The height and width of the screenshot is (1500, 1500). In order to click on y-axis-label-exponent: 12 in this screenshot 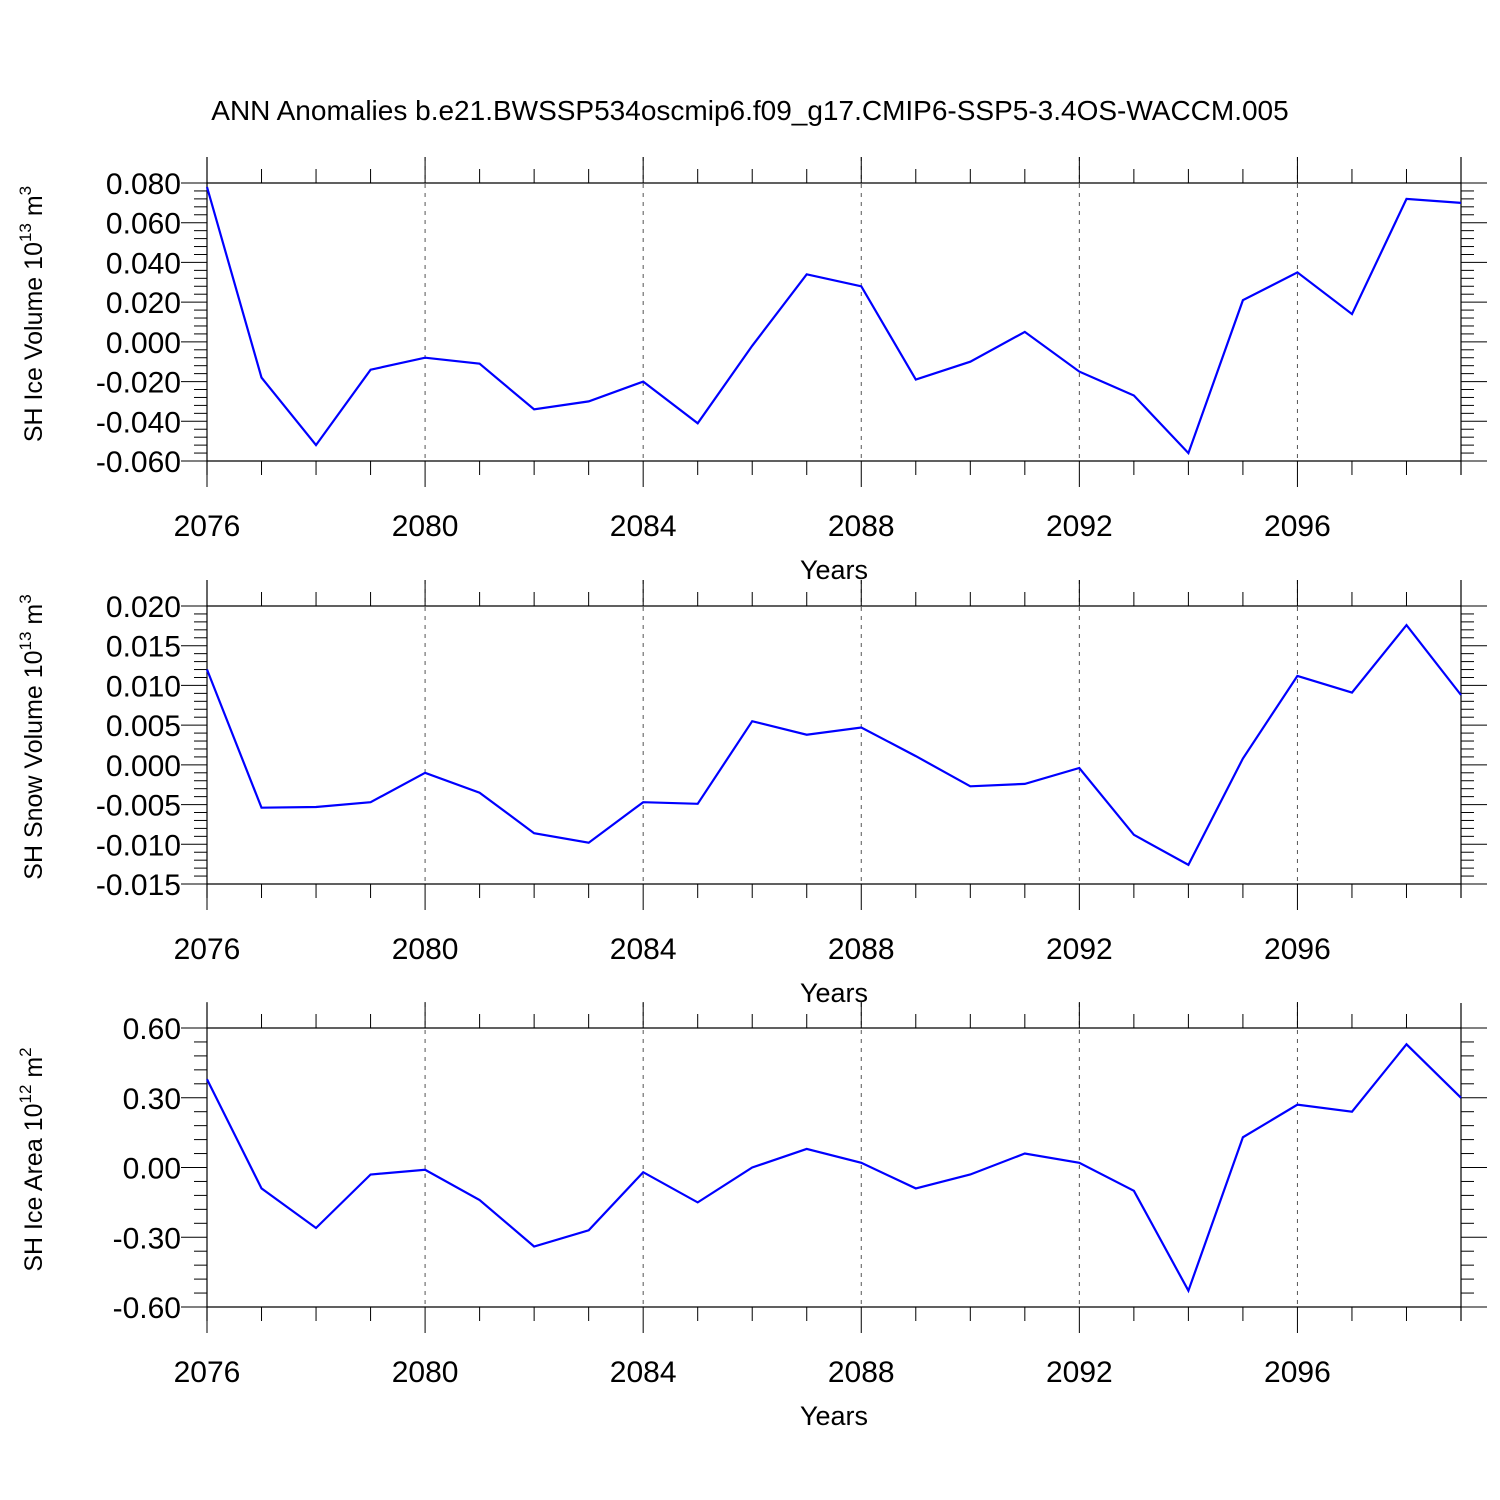, I will do `click(25, 1094)`.